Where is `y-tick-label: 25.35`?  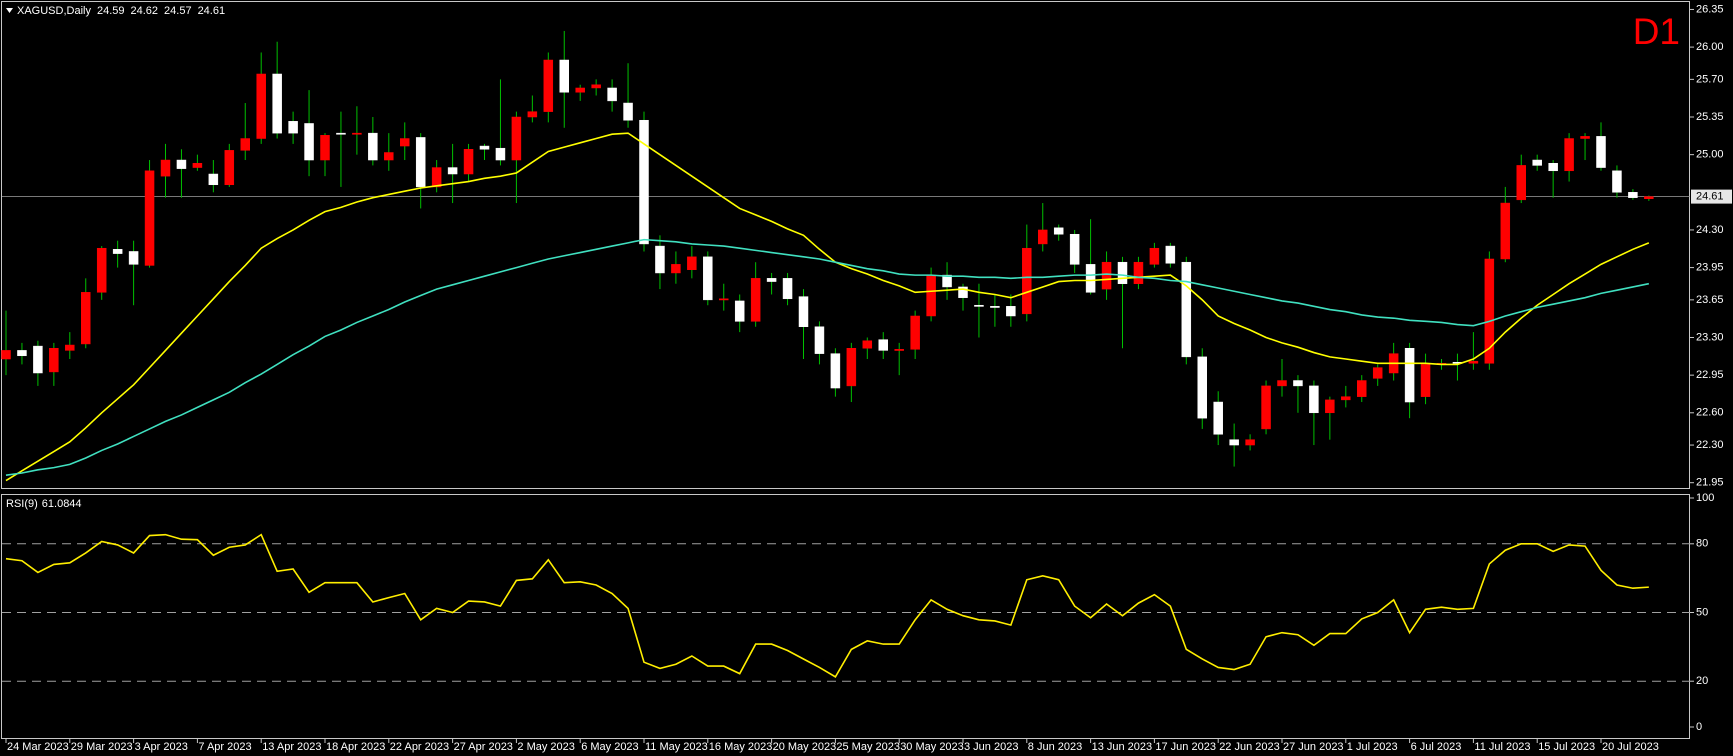 y-tick-label: 25.35 is located at coordinates (1710, 117).